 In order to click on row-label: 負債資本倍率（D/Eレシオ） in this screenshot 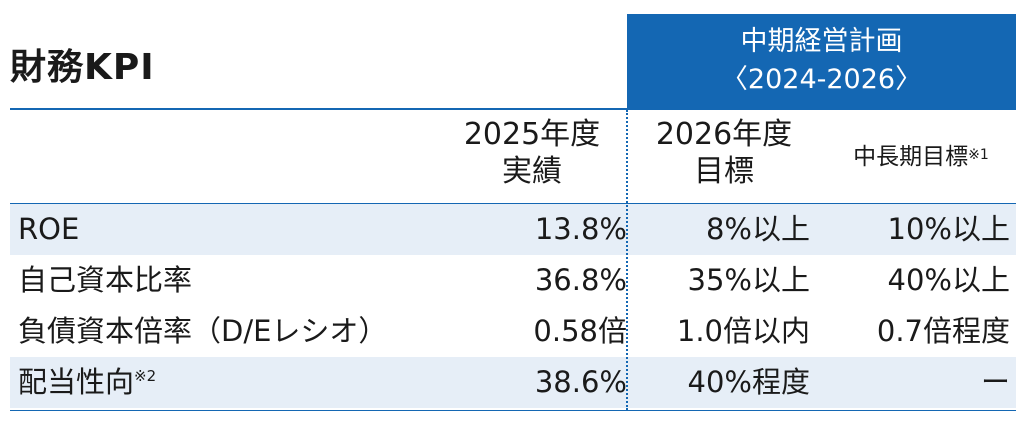, I will do `click(203, 331)`.